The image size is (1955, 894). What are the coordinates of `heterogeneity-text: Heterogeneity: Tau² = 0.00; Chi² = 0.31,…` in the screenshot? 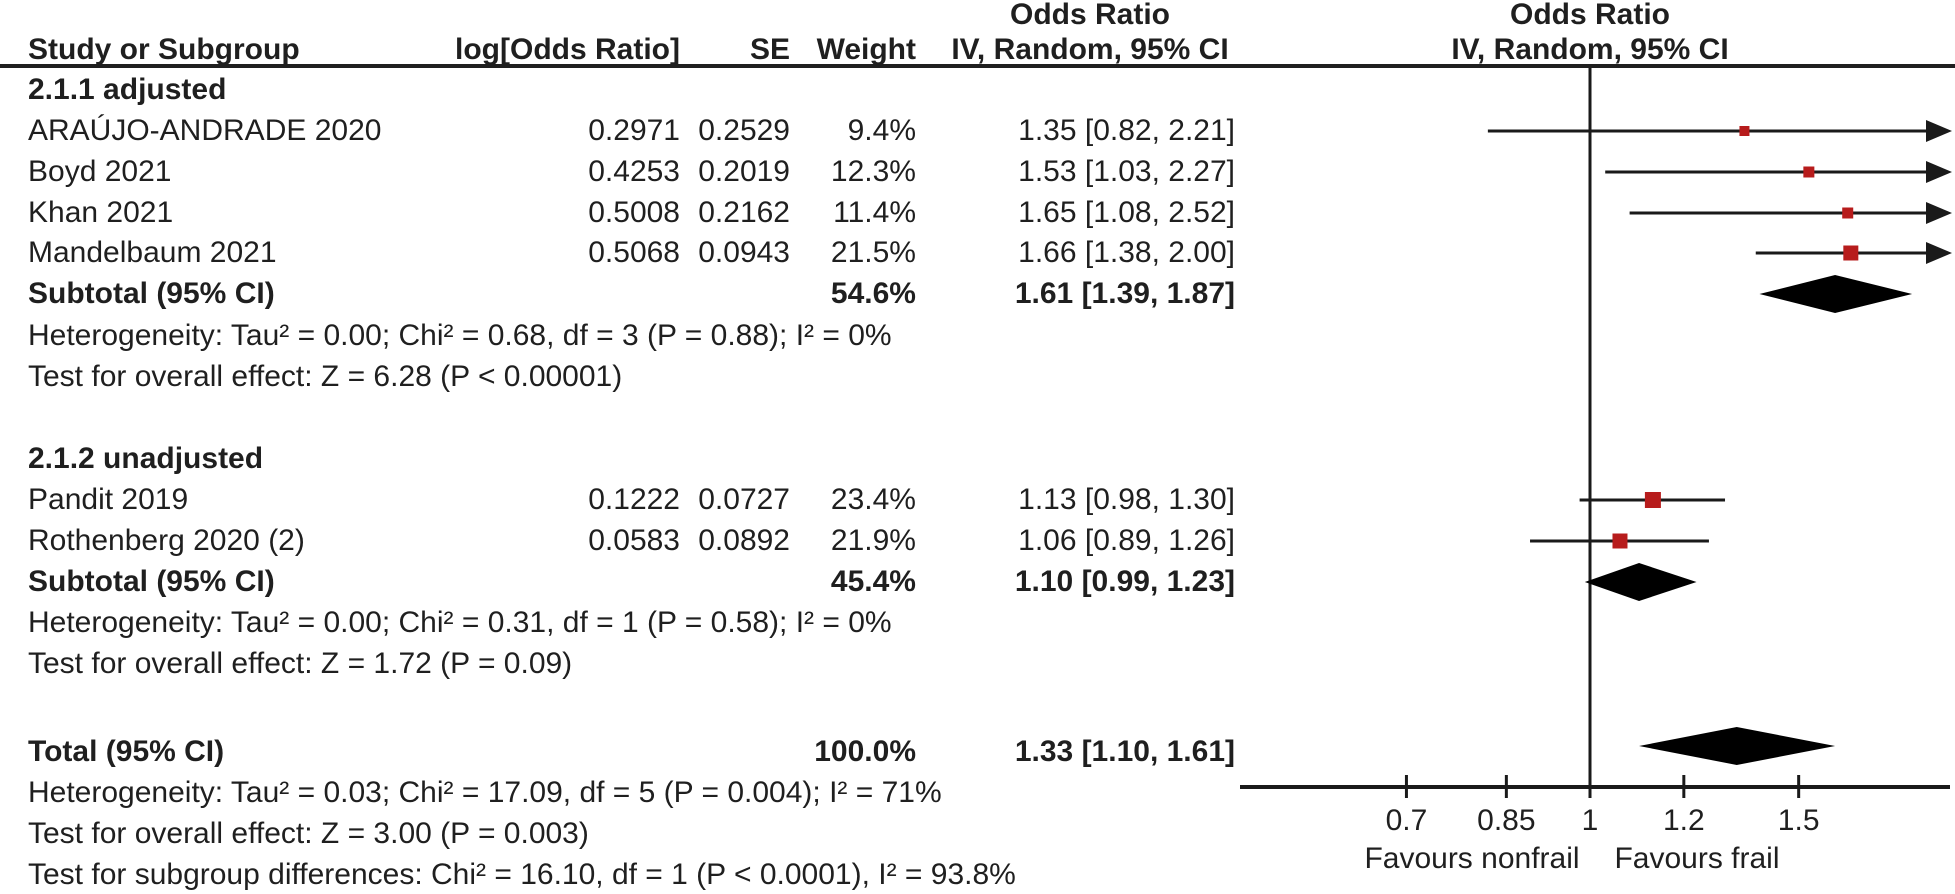 It's located at (460, 622).